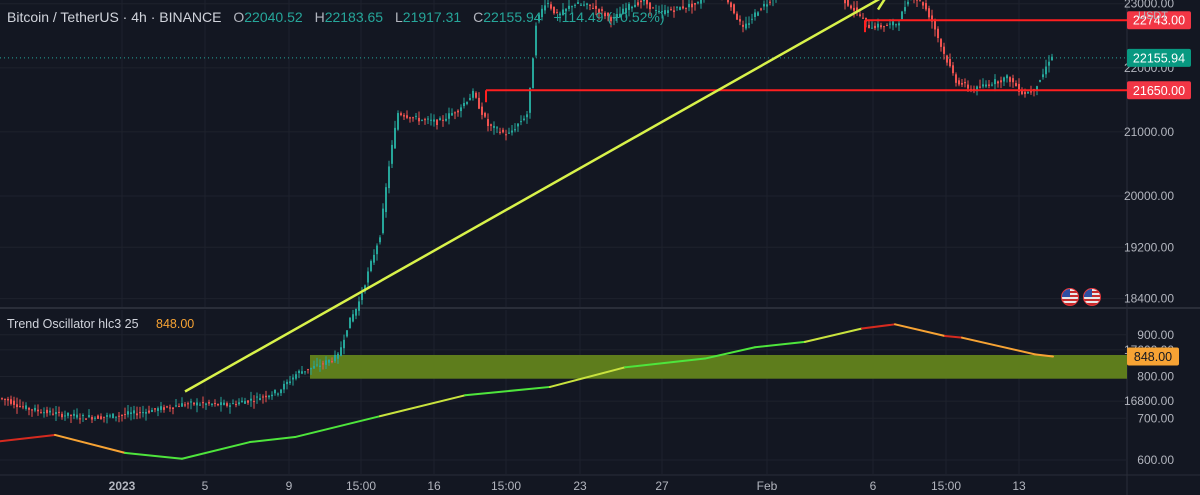 Image resolution: width=1200 pixels, height=495 pixels. I want to click on oscillator-header: Trend Oscillator hlc3 25 848.00, so click(100, 324).